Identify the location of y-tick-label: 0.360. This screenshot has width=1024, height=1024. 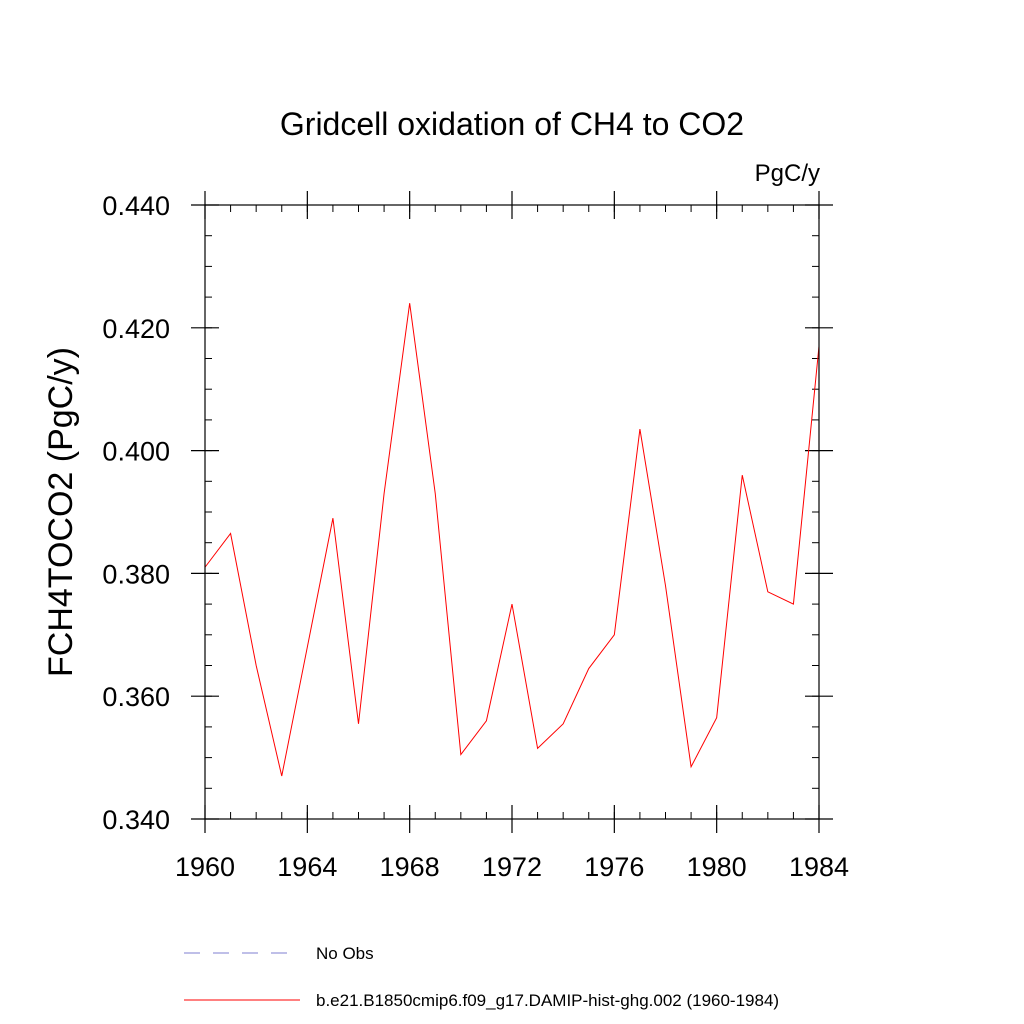
(136, 697).